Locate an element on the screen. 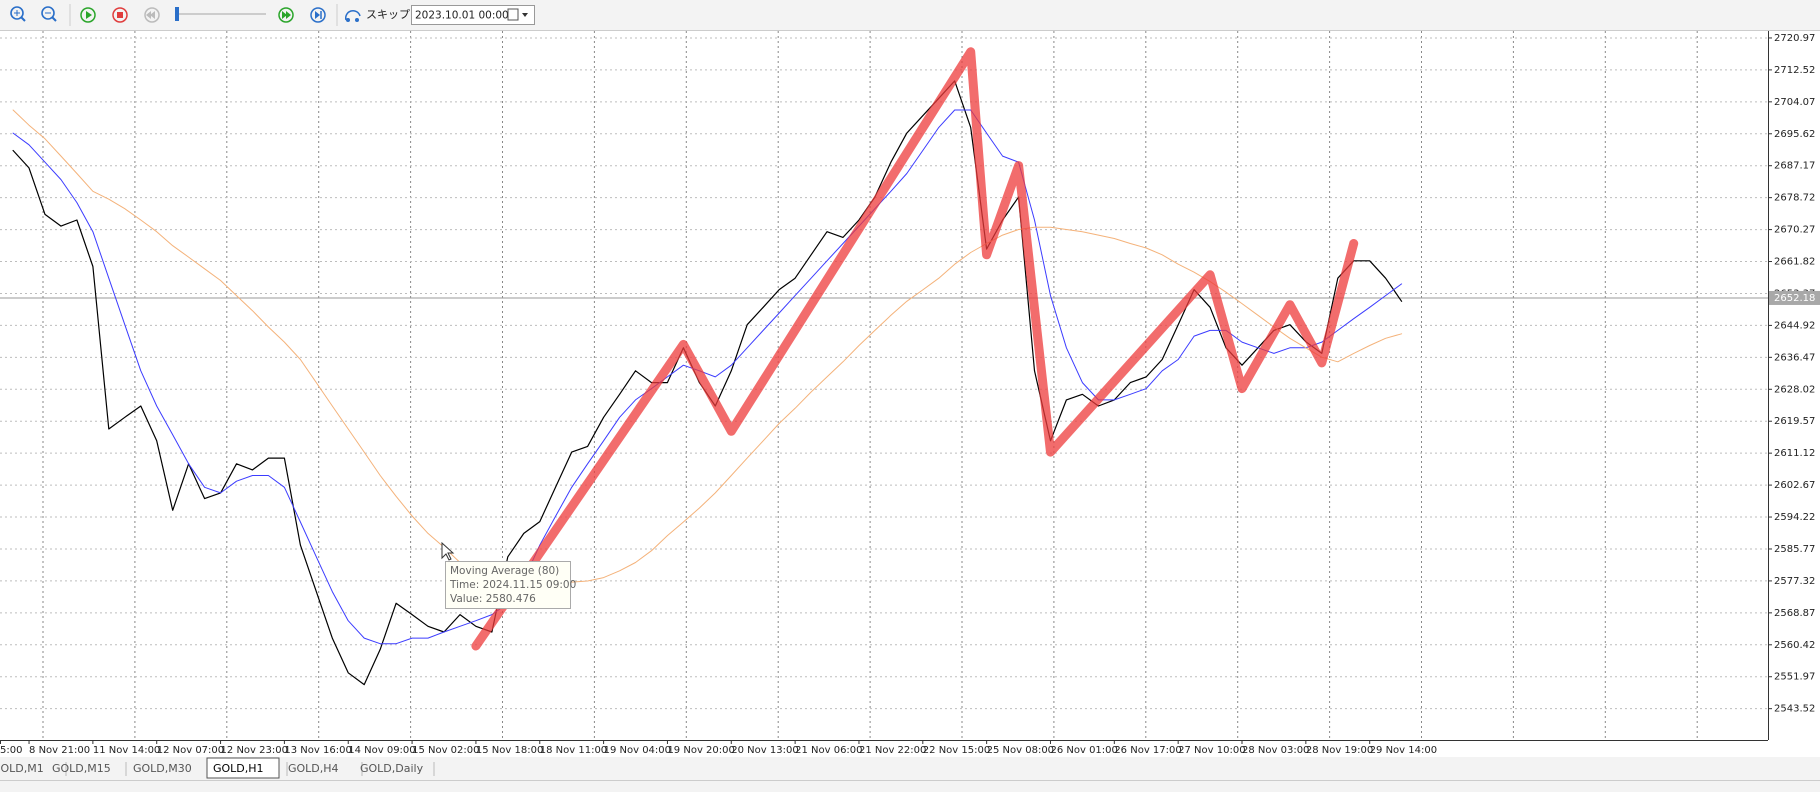  tab-active is located at coordinates (243, 768).